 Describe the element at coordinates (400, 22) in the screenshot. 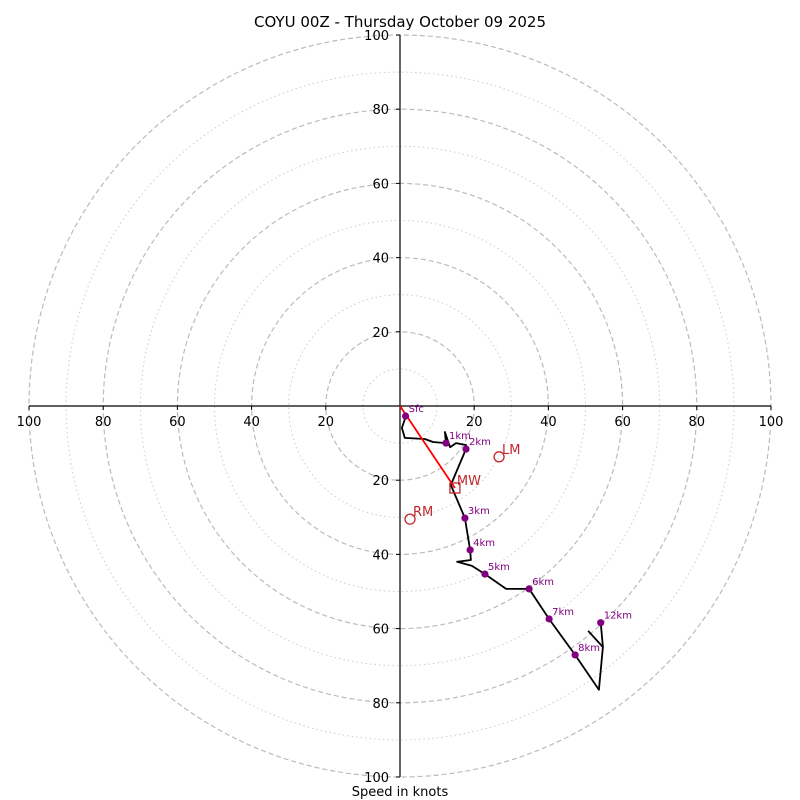

I see `chart-title: COYU 00Z - Thursday October 09 2025` at that location.